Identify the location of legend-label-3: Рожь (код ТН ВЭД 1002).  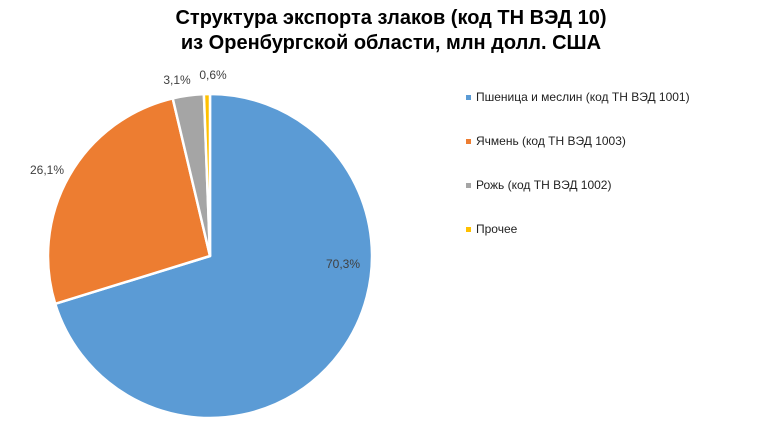
(544, 185).